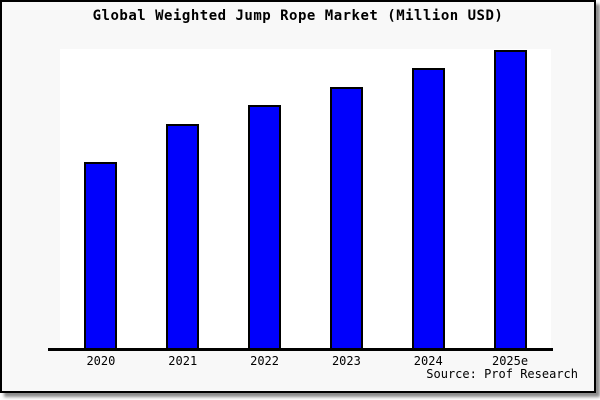 Image resolution: width=600 pixels, height=400 pixels. I want to click on bar-2023, so click(346, 218).